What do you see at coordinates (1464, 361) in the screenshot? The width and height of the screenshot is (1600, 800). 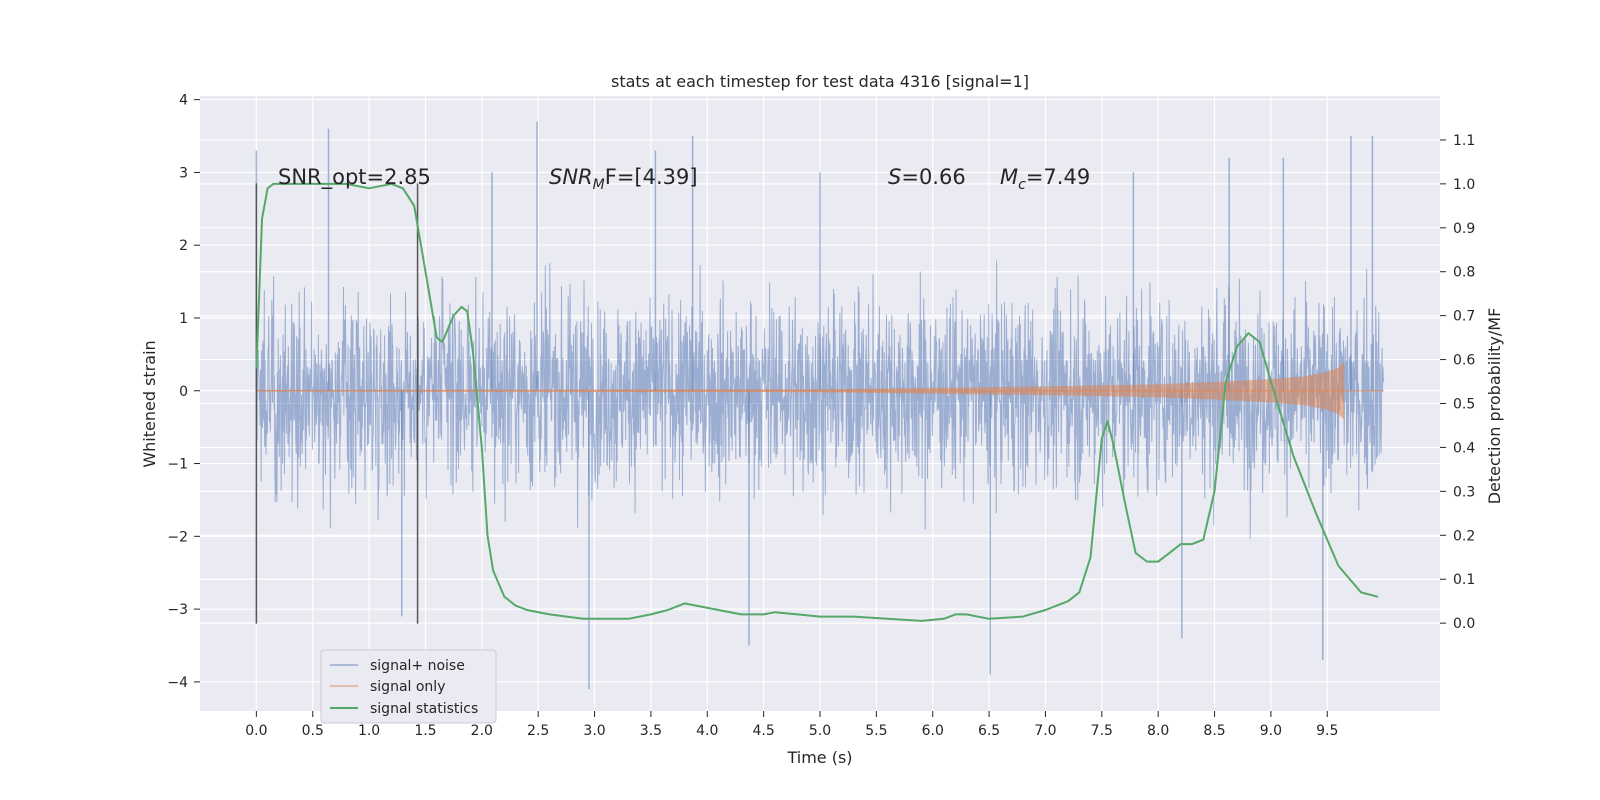 I see `y2-tick-label: 0.6` at bounding box center [1464, 361].